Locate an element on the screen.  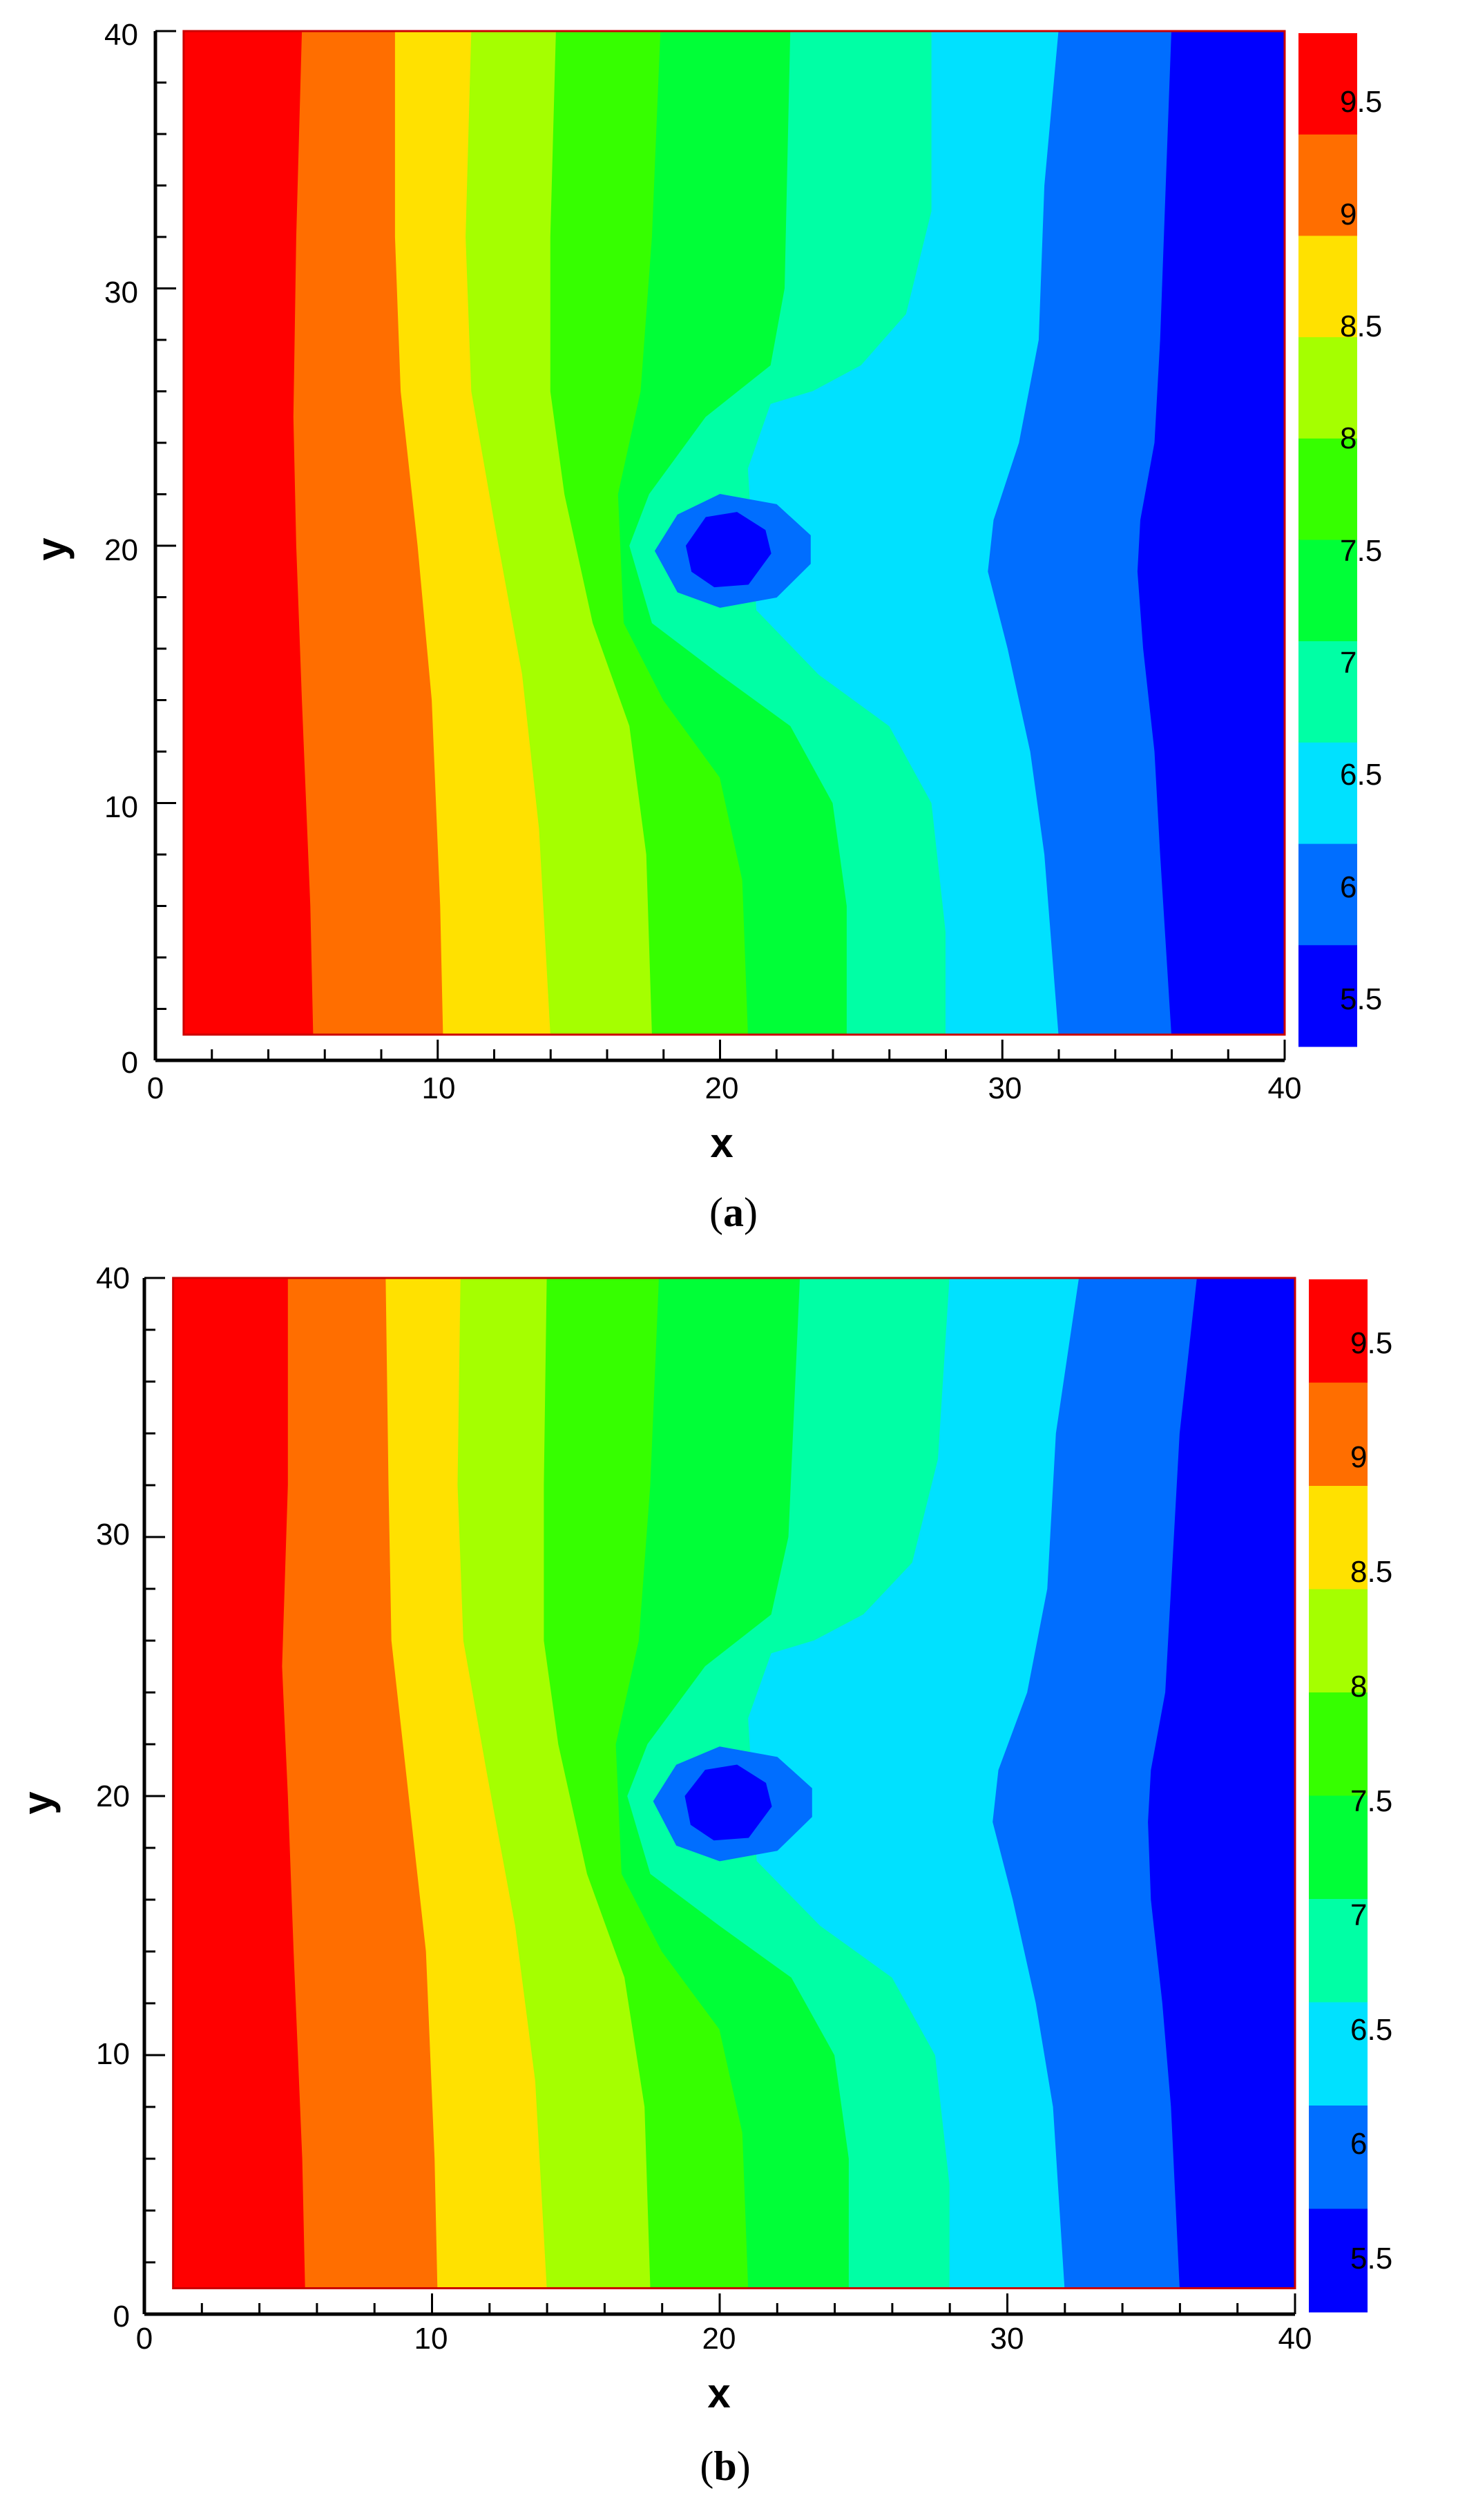
caption-letter: b is located at coordinates (725, 2466).